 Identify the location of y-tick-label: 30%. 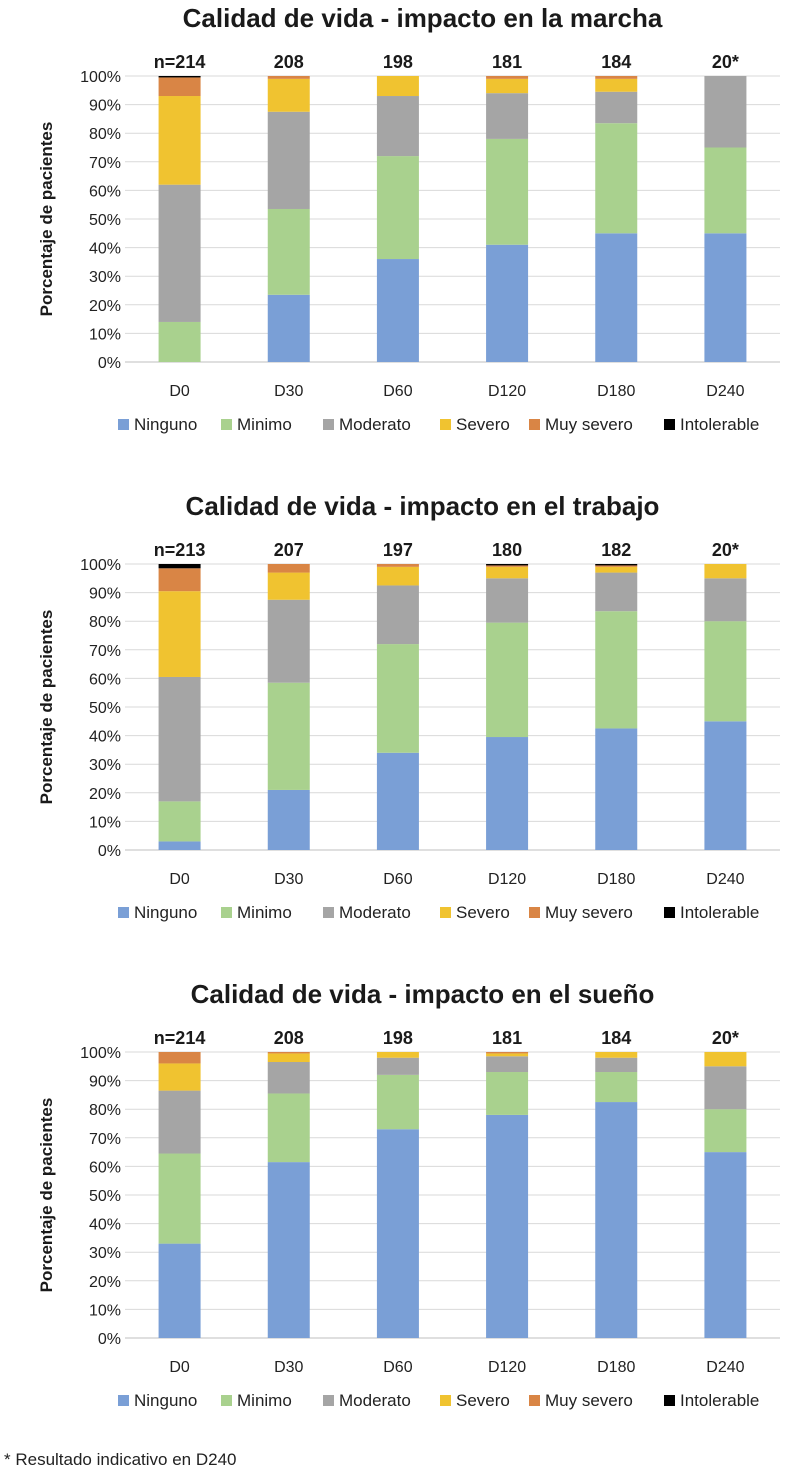
(105, 765).